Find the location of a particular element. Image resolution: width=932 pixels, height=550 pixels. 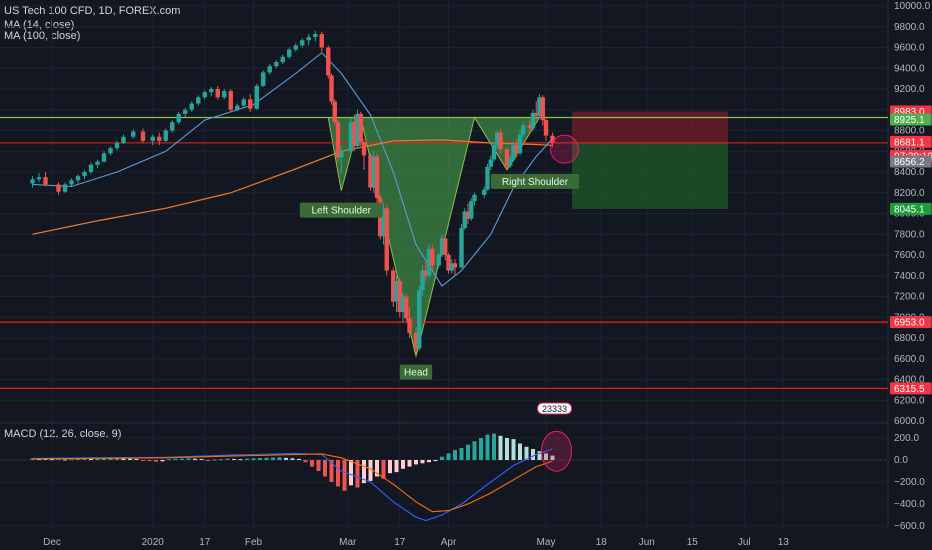

pattern-labels: Left Shoulder Head Right Shoulder is located at coordinates (439, 257).